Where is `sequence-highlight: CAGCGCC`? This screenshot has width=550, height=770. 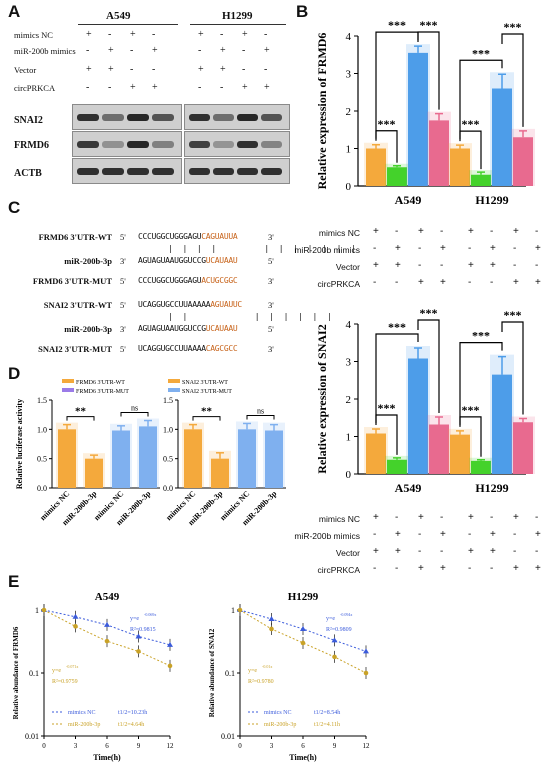
sequence-highlight: CAGCGCC is located at coordinates (221, 348).